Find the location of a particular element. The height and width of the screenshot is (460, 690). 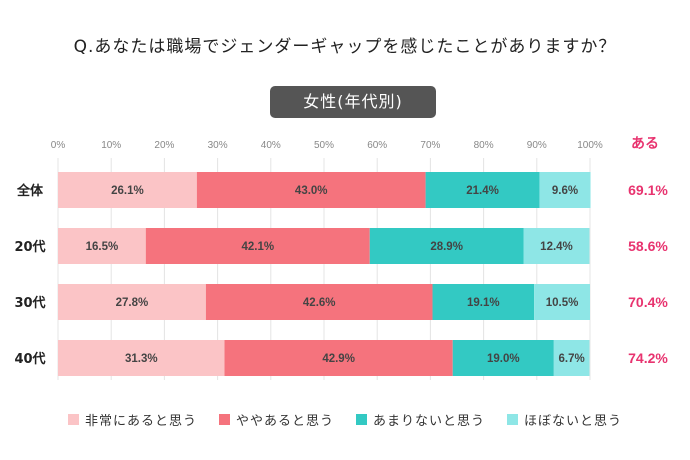

data-label: 19.1% is located at coordinates (483, 303).